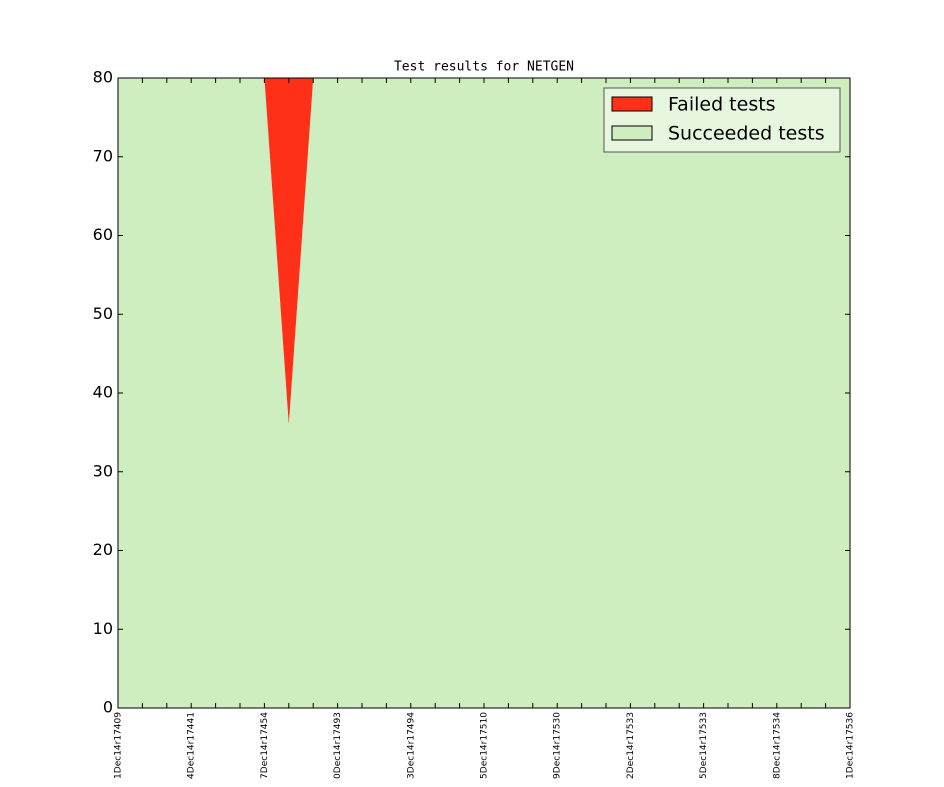 Image resolution: width=944 pixels, height=787 pixels. Describe the element at coordinates (485, 745) in the screenshot. I see `x-tick-label: 5Dec14r17510` at that location.